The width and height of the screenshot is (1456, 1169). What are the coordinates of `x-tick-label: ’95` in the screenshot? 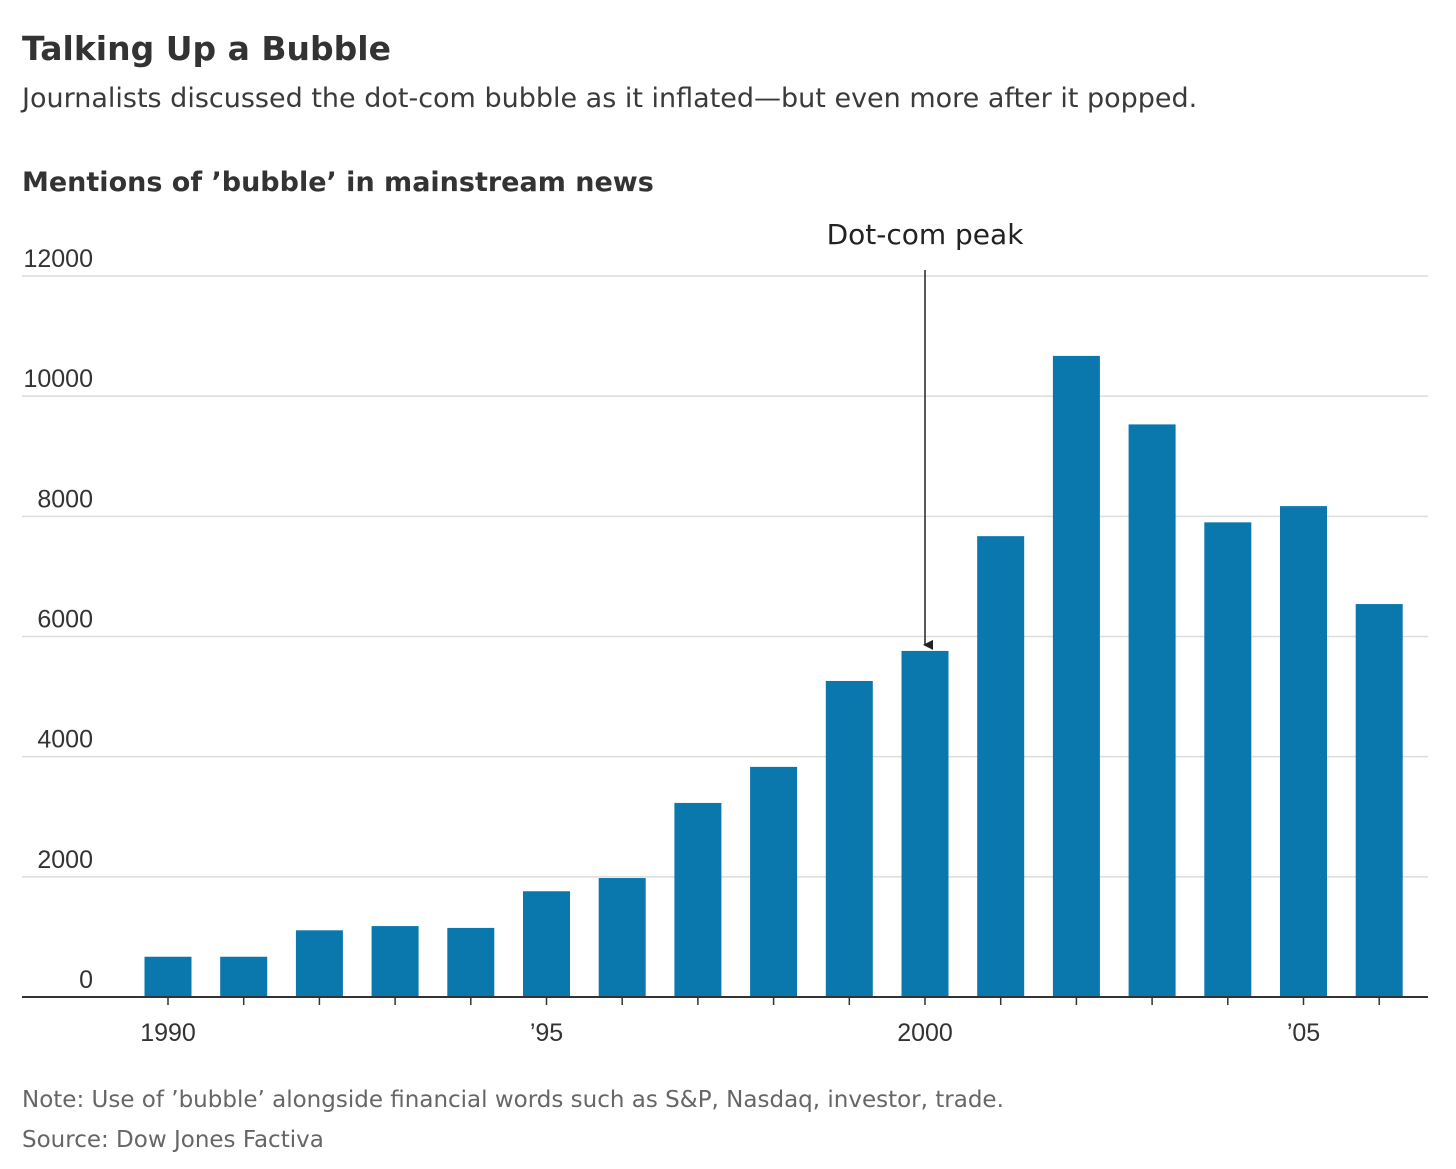 It's located at (546, 1033).